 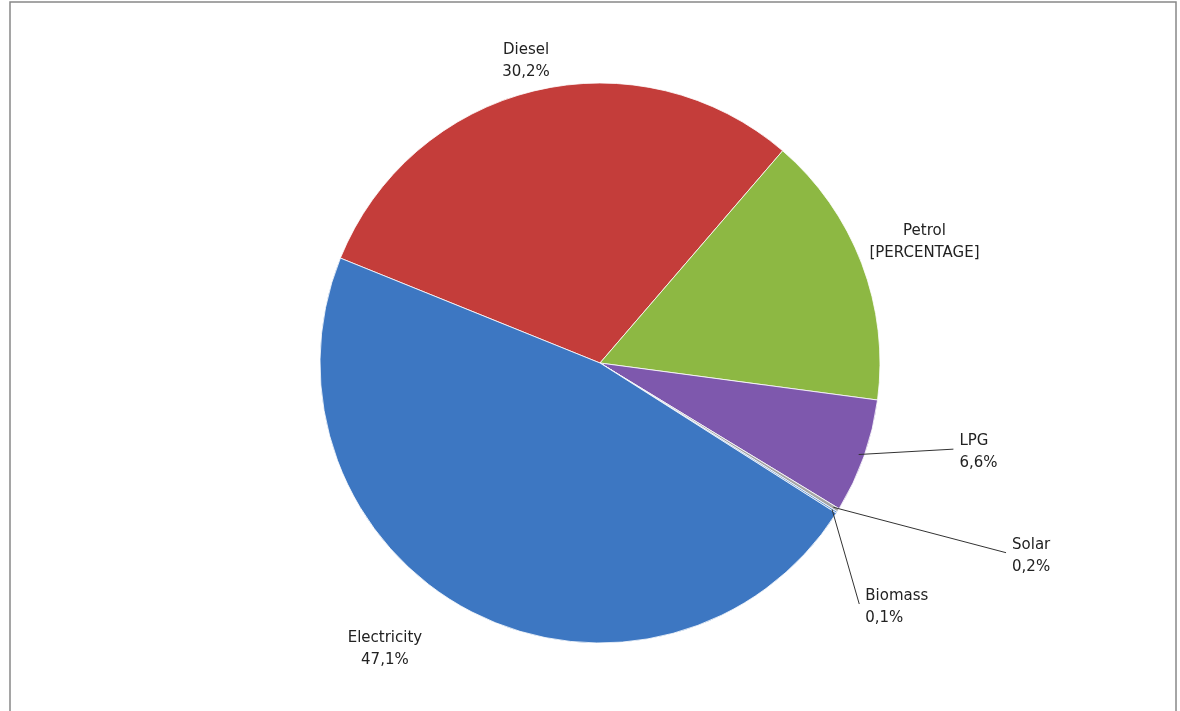 I want to click on data-label: 0,2%, so click(x=1031, y=565).